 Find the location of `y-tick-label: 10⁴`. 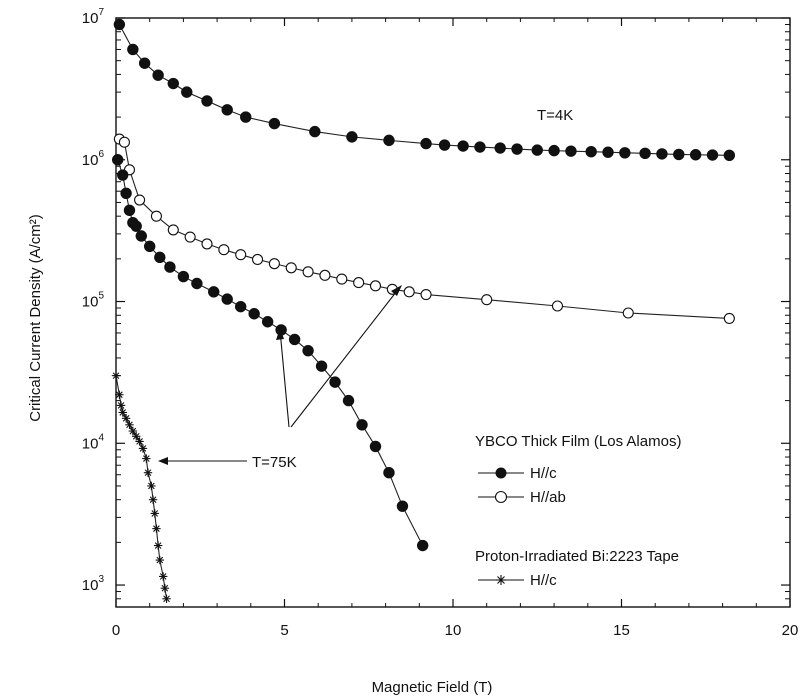

y-tick-label: 10⁴ is located at coordinates (93, 442).